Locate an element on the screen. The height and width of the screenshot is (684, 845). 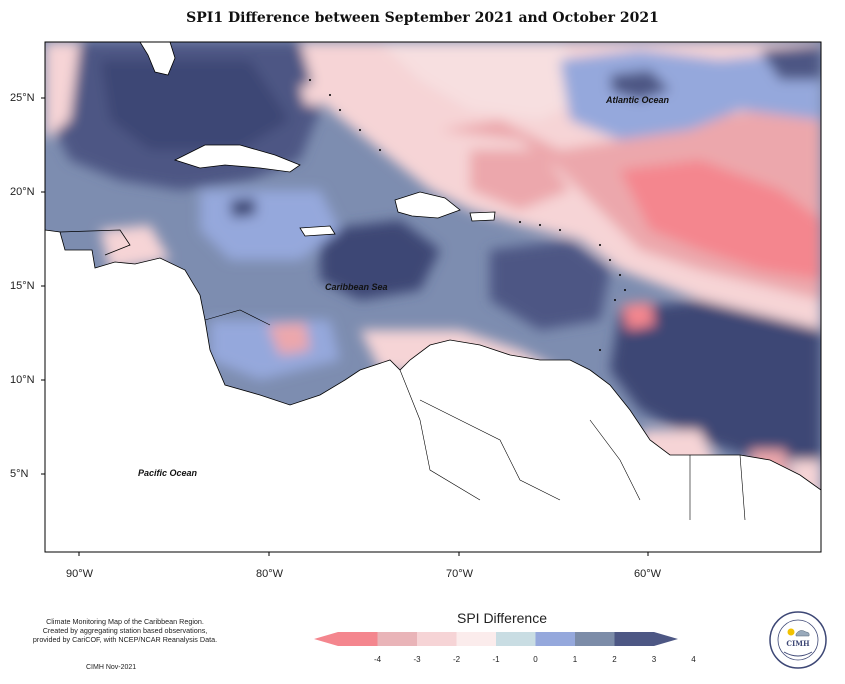
legend-tick-7: 3 is located at coordinates (654, 659).